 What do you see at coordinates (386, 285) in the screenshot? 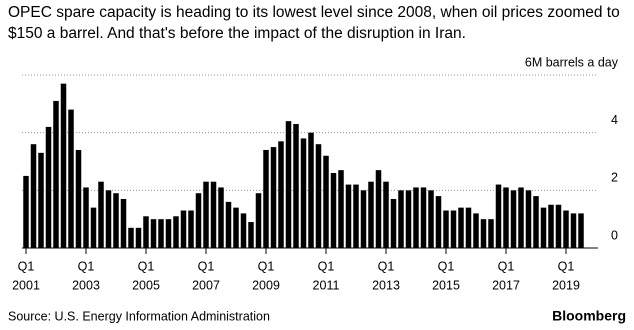
I see `x-tick-label: 2013` at bounding box center [386, 285].